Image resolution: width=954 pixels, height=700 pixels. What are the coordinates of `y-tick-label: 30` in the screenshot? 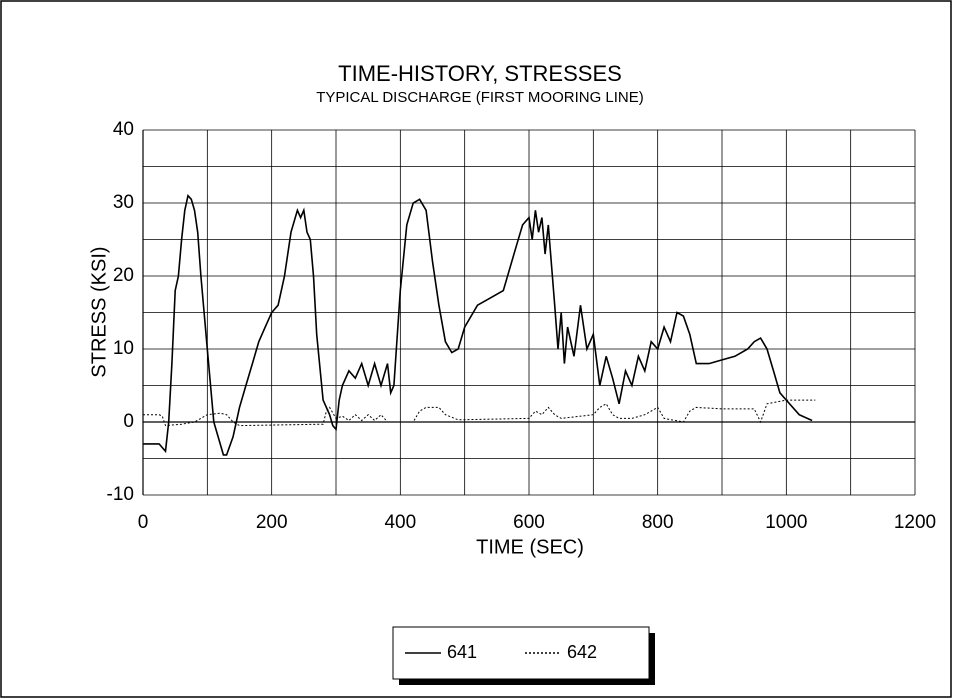 It's located at (123, 202).